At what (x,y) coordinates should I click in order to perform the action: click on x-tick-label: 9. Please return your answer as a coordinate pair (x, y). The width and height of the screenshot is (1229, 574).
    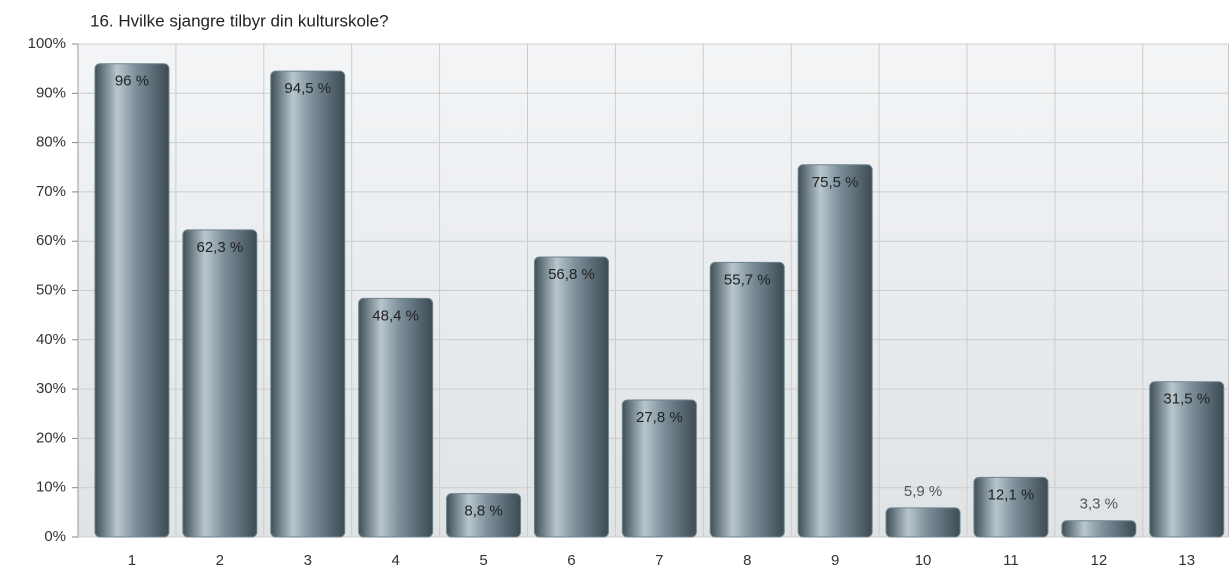
    Looking at the image, I should click on (835, 560).